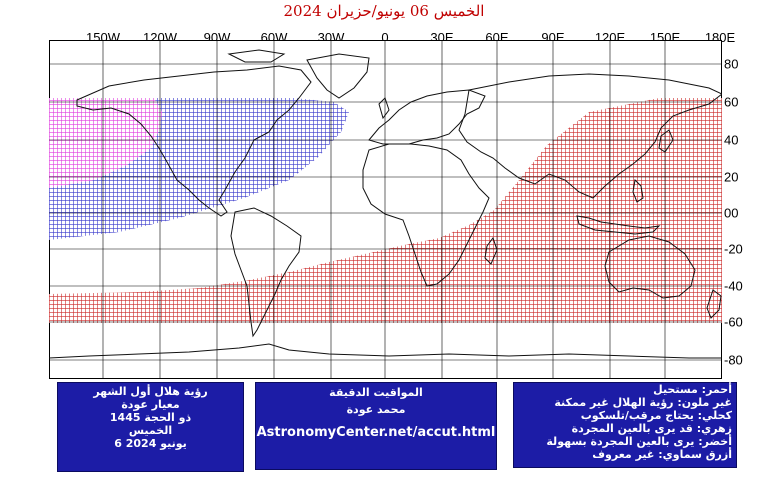  Describe the element at coordinates (385, 37) in the screenshot. I see `lon-label: 0` at that location.